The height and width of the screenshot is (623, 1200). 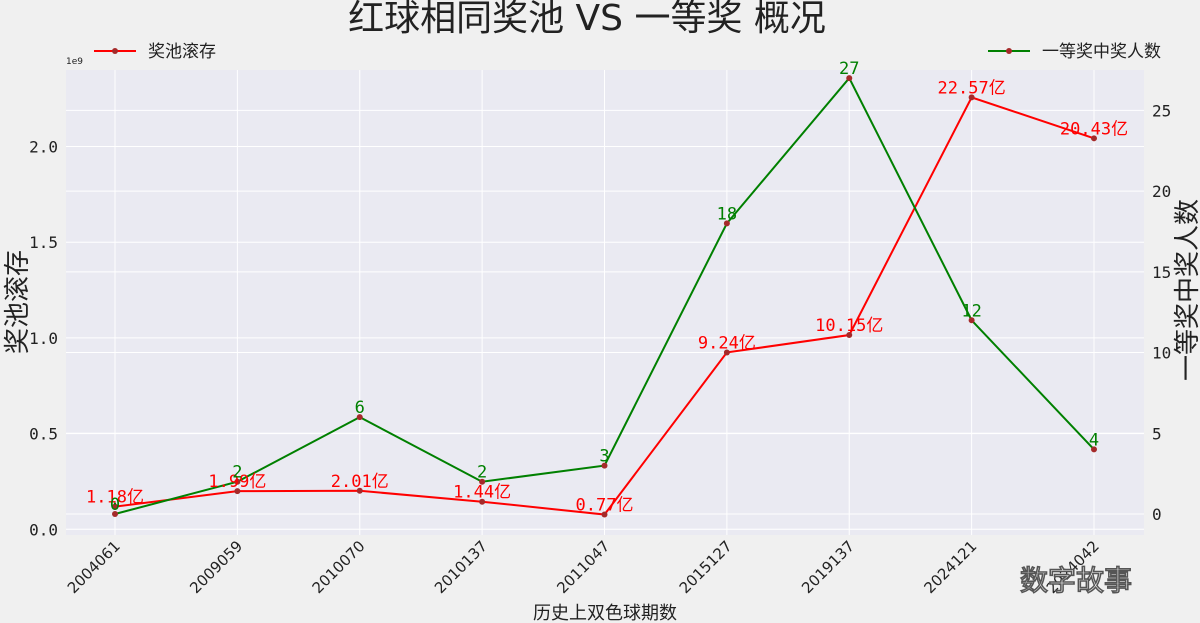 What do you see at coordinates (1094, 129) in the screenshot?
I see `series-0-data-label: 20.43亿` at bounding box center [1094, 129].